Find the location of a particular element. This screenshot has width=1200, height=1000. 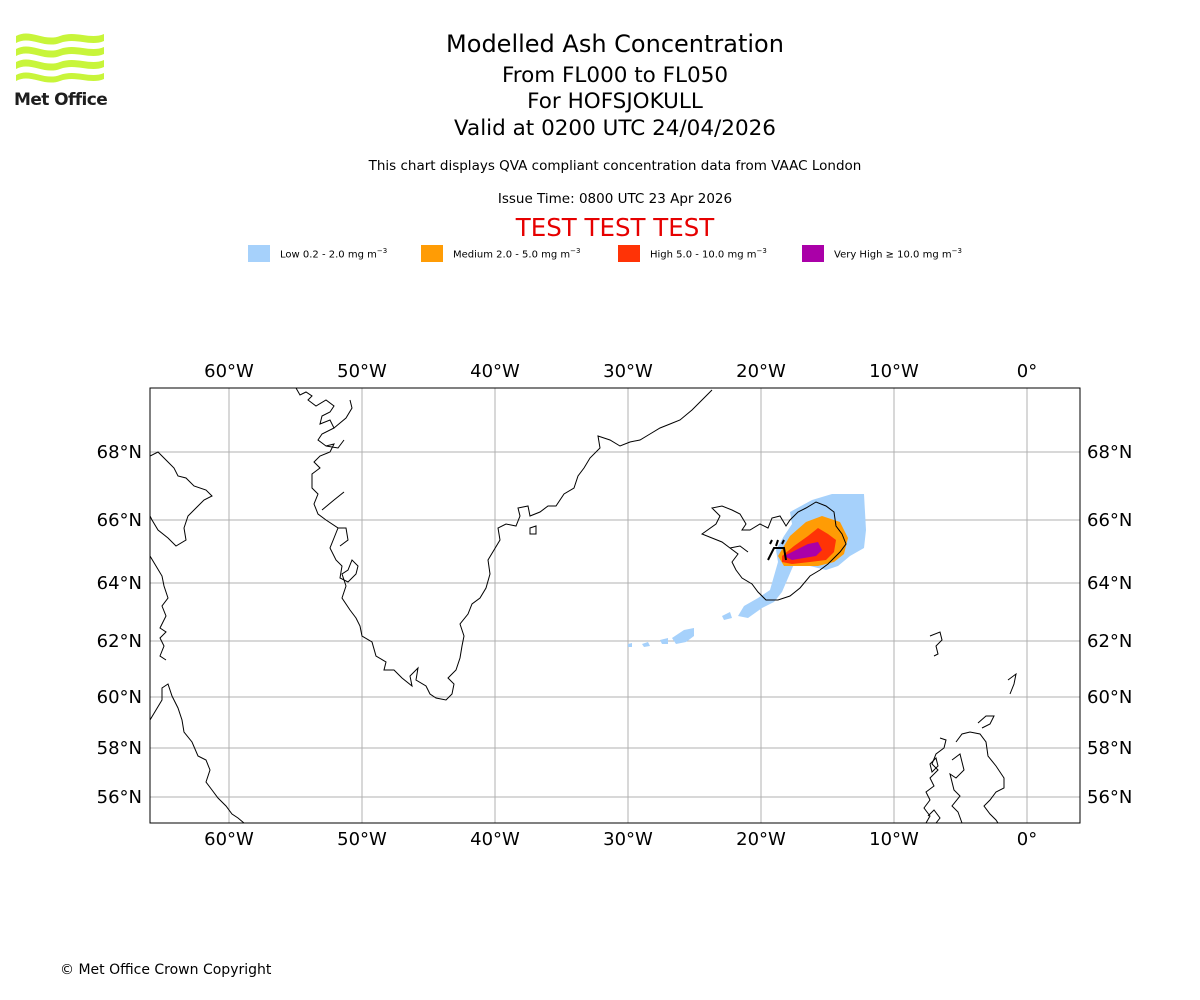

ash-low is located at coordinates (747, 570).